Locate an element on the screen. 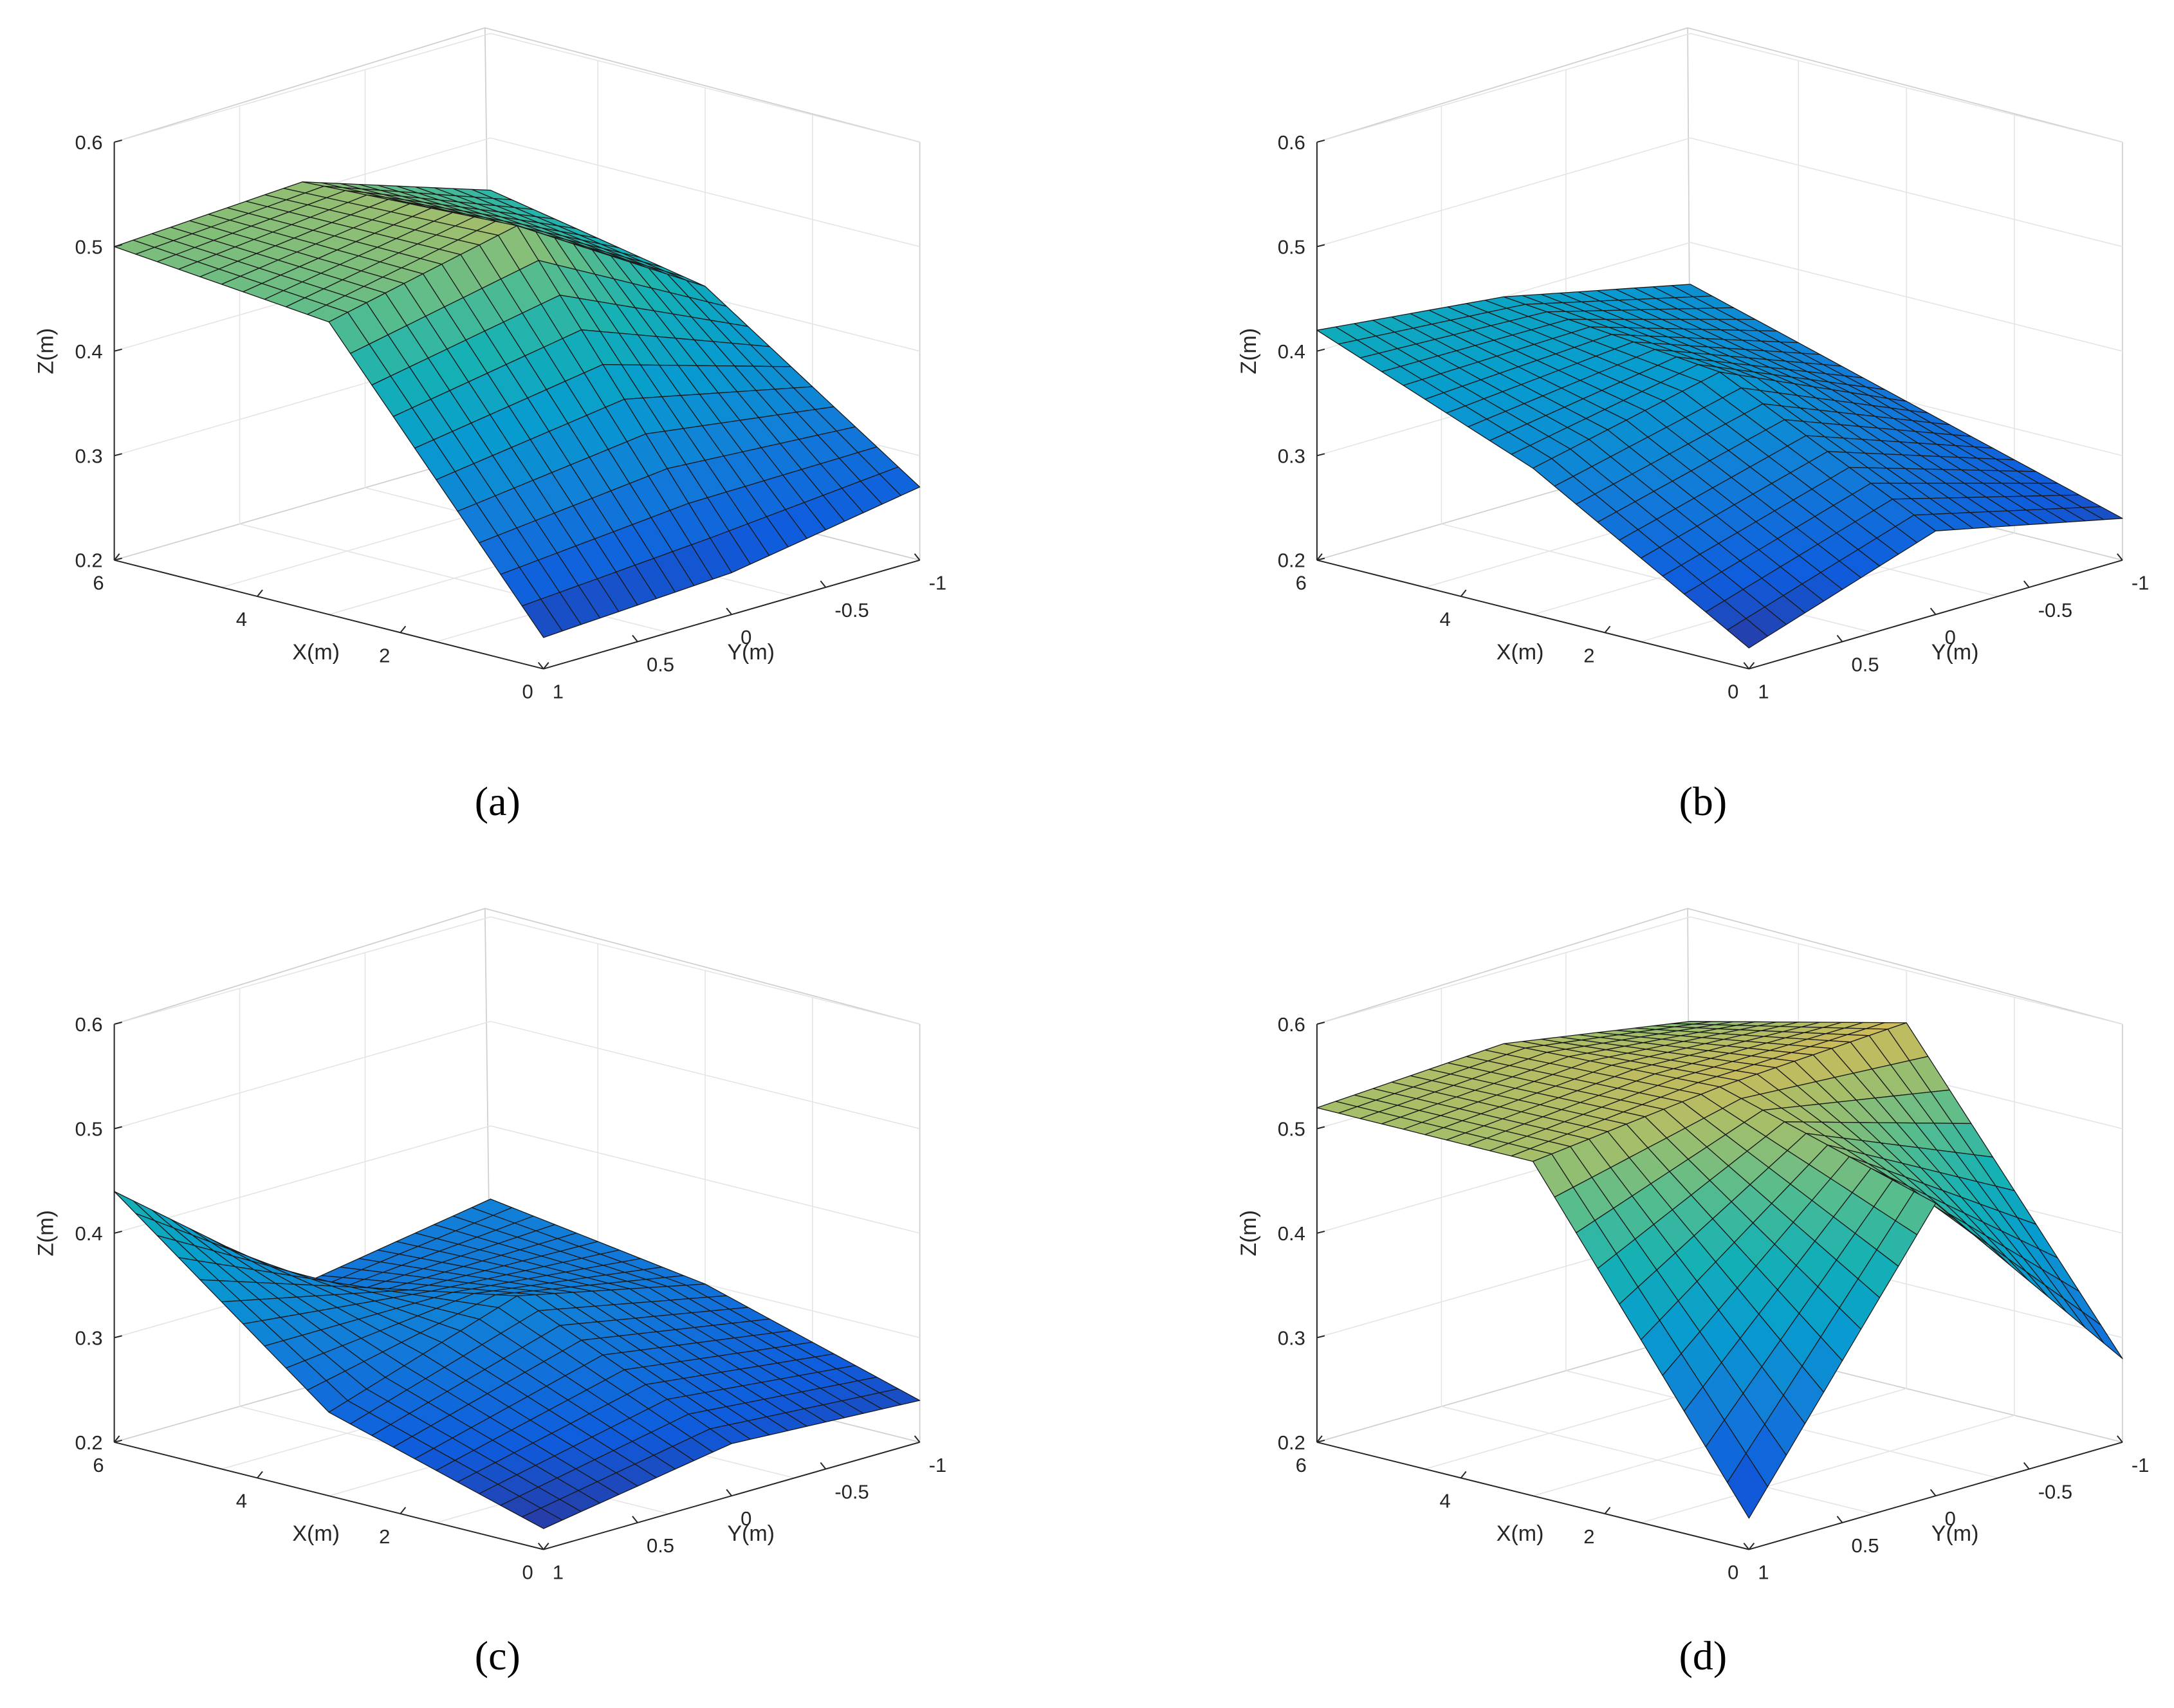  panel-caption: (b) is located at coordinates (1703, 801).